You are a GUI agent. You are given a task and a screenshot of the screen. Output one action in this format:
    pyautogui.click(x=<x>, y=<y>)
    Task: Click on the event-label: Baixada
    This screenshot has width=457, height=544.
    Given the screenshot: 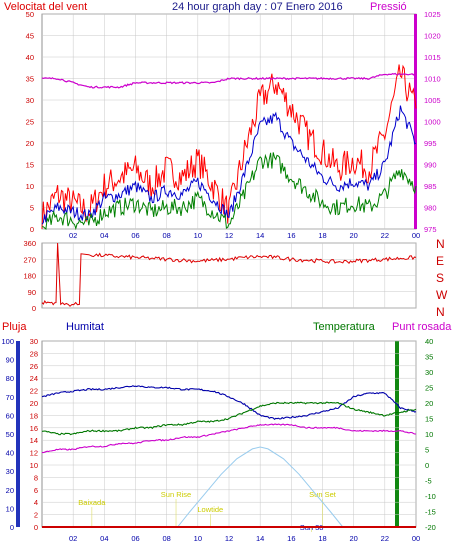 What is the action you would take?
    pyautogui.click(x=92, y=502)
    